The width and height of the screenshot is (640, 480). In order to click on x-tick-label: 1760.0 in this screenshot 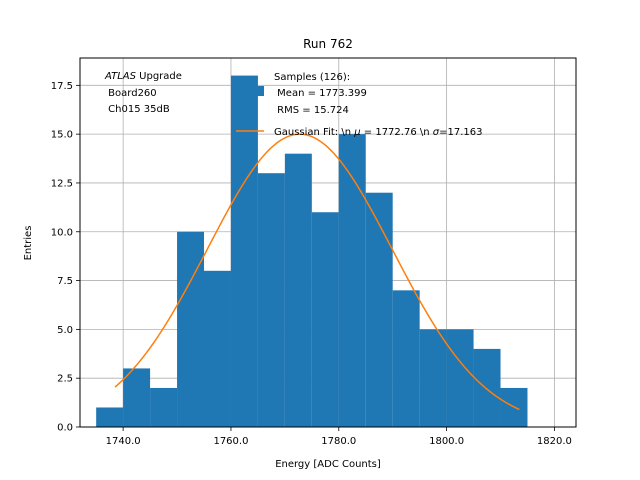, I will do `click(230, 441)`.